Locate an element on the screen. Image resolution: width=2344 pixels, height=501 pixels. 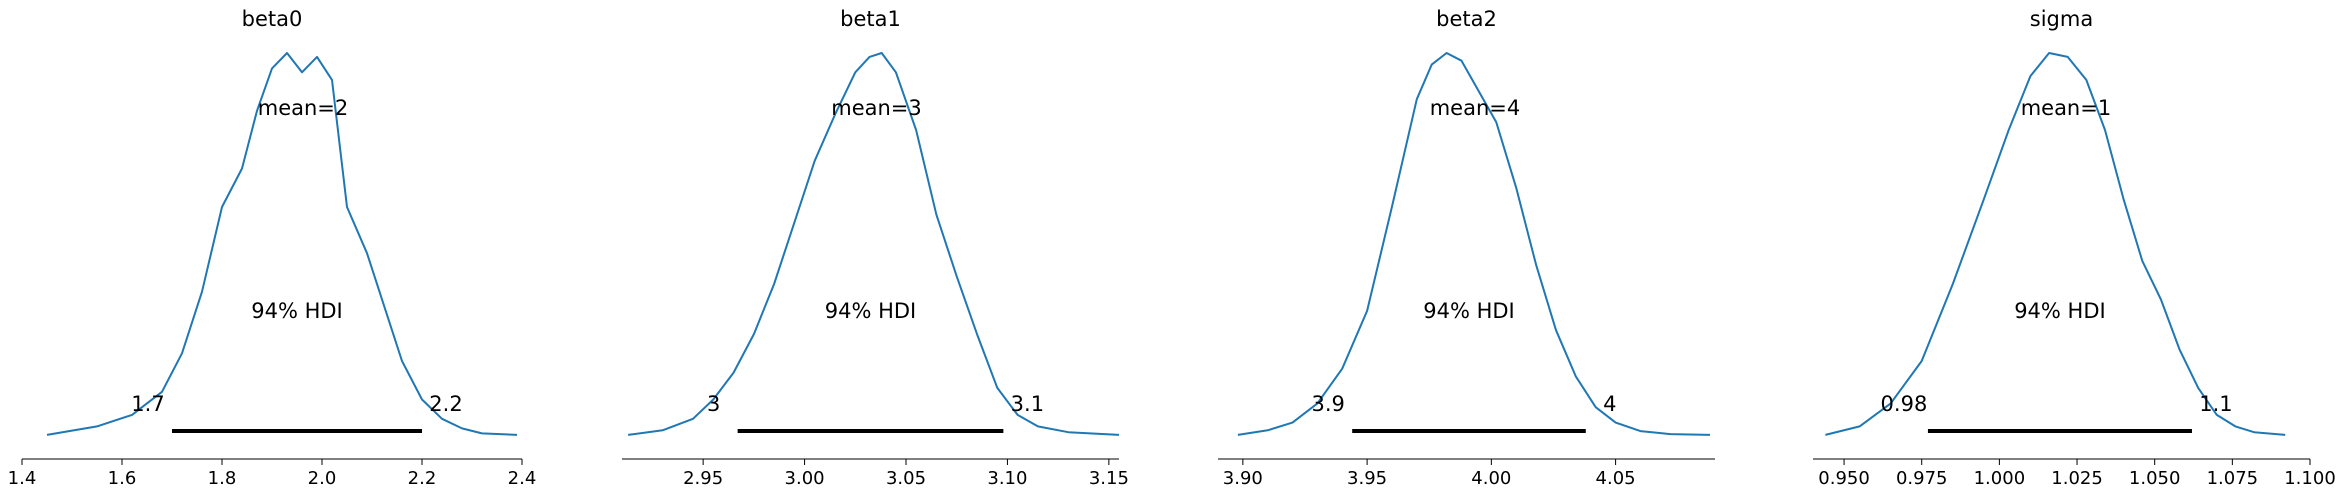
hdi-low-label: 1.7 is located at coordinates (147, 404).